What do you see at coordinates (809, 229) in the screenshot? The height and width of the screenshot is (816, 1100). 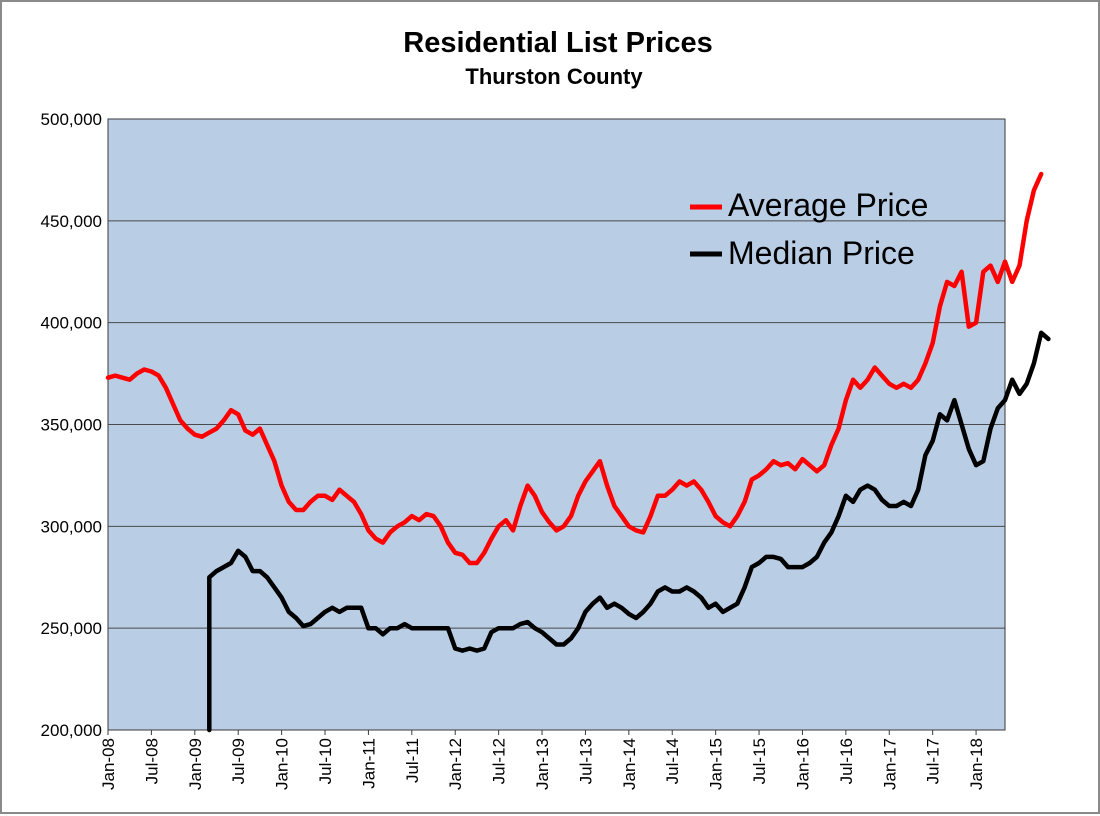 I see `legend: Average Price Median Price` at bounding box center [809, 229].